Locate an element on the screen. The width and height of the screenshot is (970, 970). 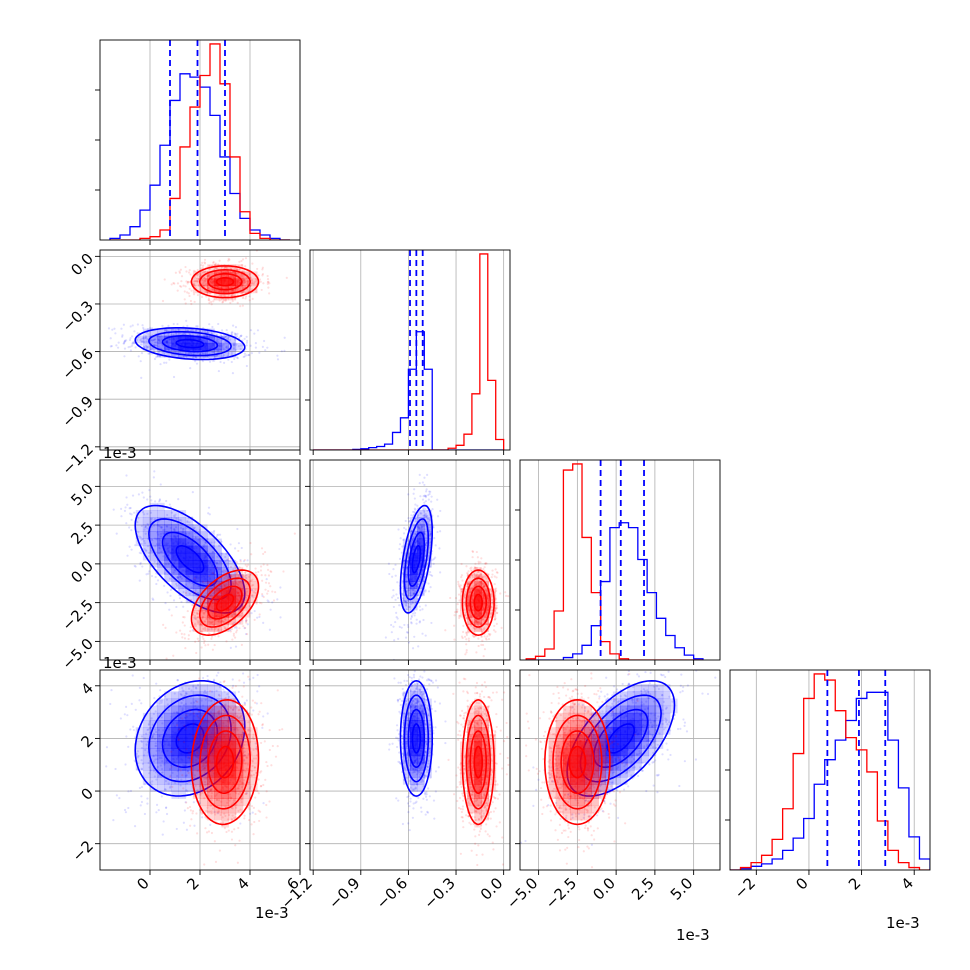
y-tick-label: −0.6 is located at coordinates (78, 364).